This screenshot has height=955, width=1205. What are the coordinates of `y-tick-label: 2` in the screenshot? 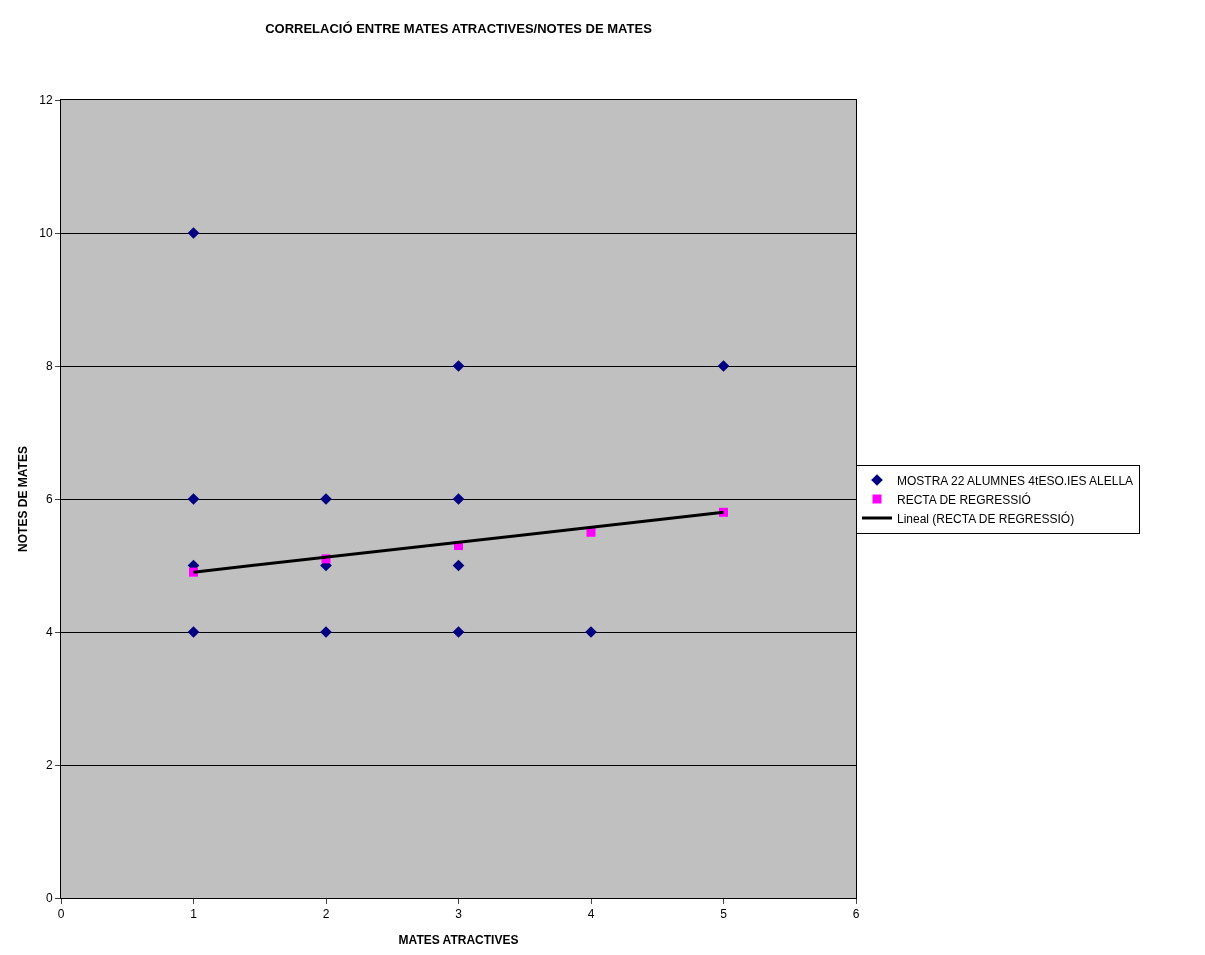 It's located at (49, 765).